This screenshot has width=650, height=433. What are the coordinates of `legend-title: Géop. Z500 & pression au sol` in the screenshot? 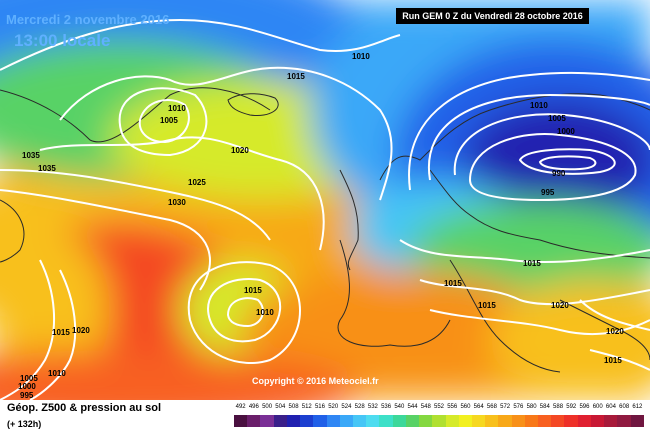 It's located at (84, 408).